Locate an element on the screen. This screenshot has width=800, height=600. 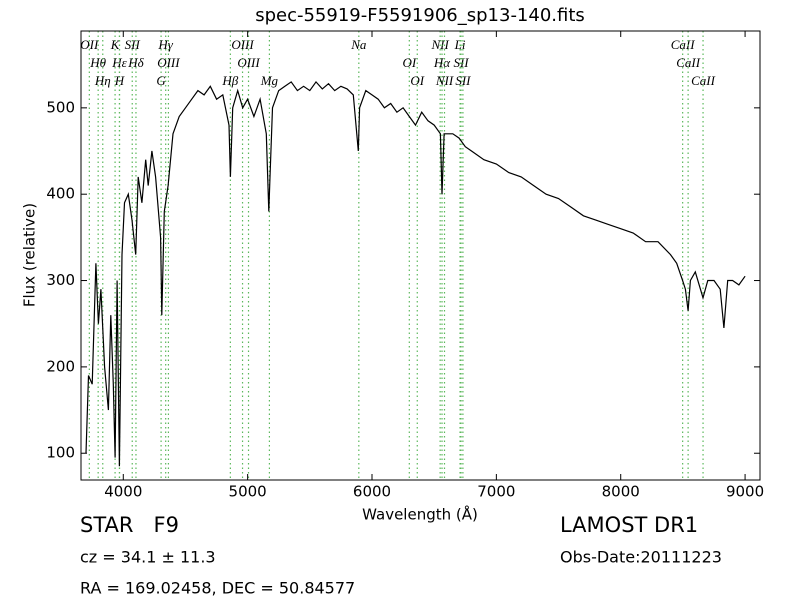
x-tick-label: 7000 is located at coordinates (496, 492).